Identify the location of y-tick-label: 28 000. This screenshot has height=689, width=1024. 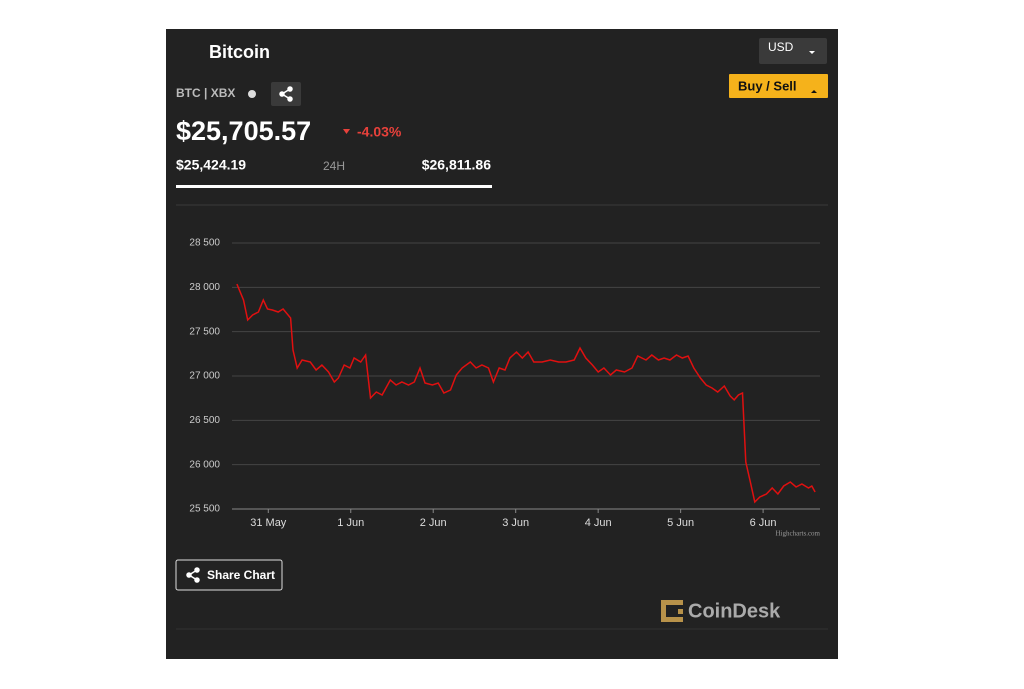
(204, 287).